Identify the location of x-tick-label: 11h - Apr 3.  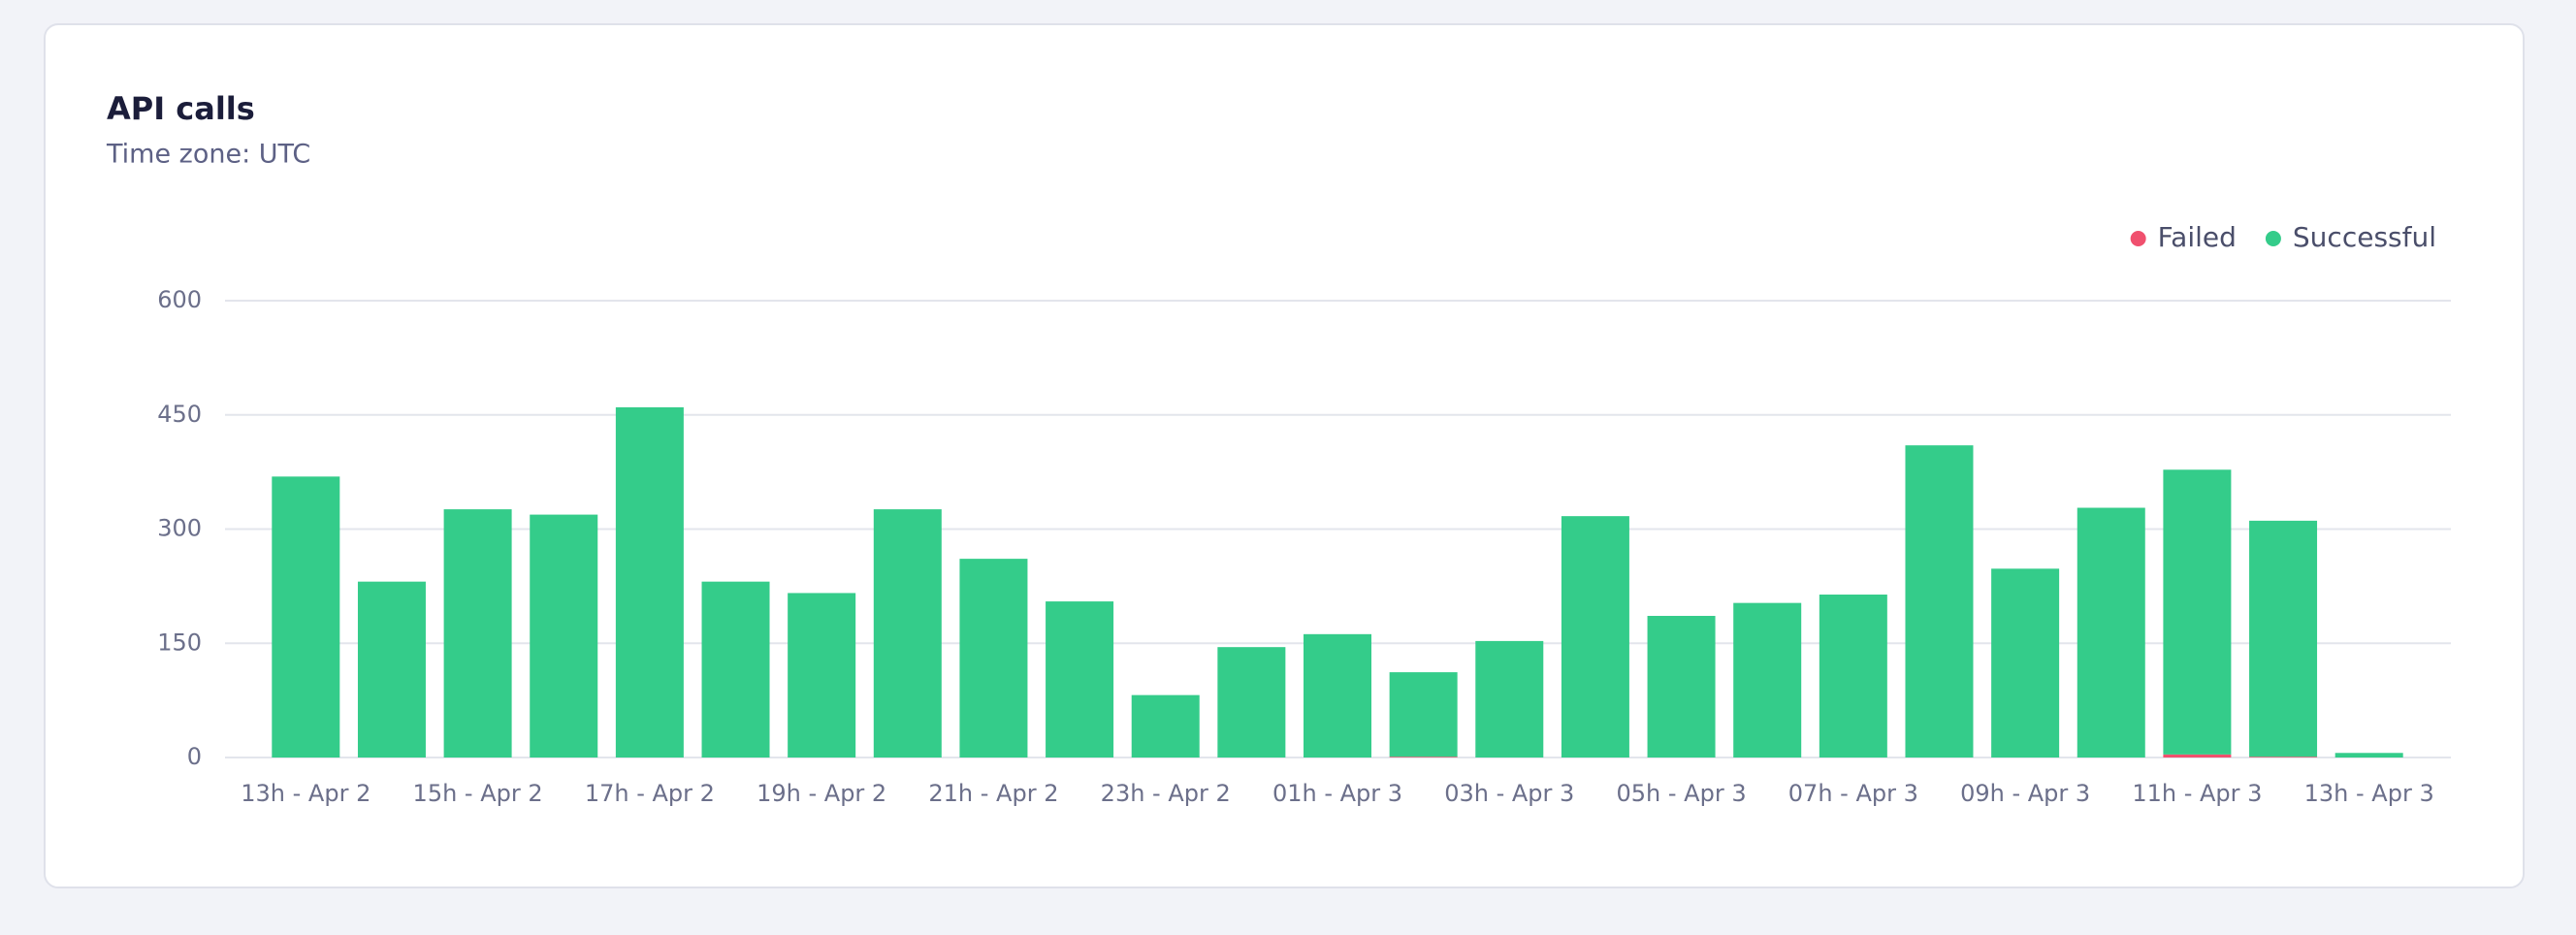
(2197, 793).